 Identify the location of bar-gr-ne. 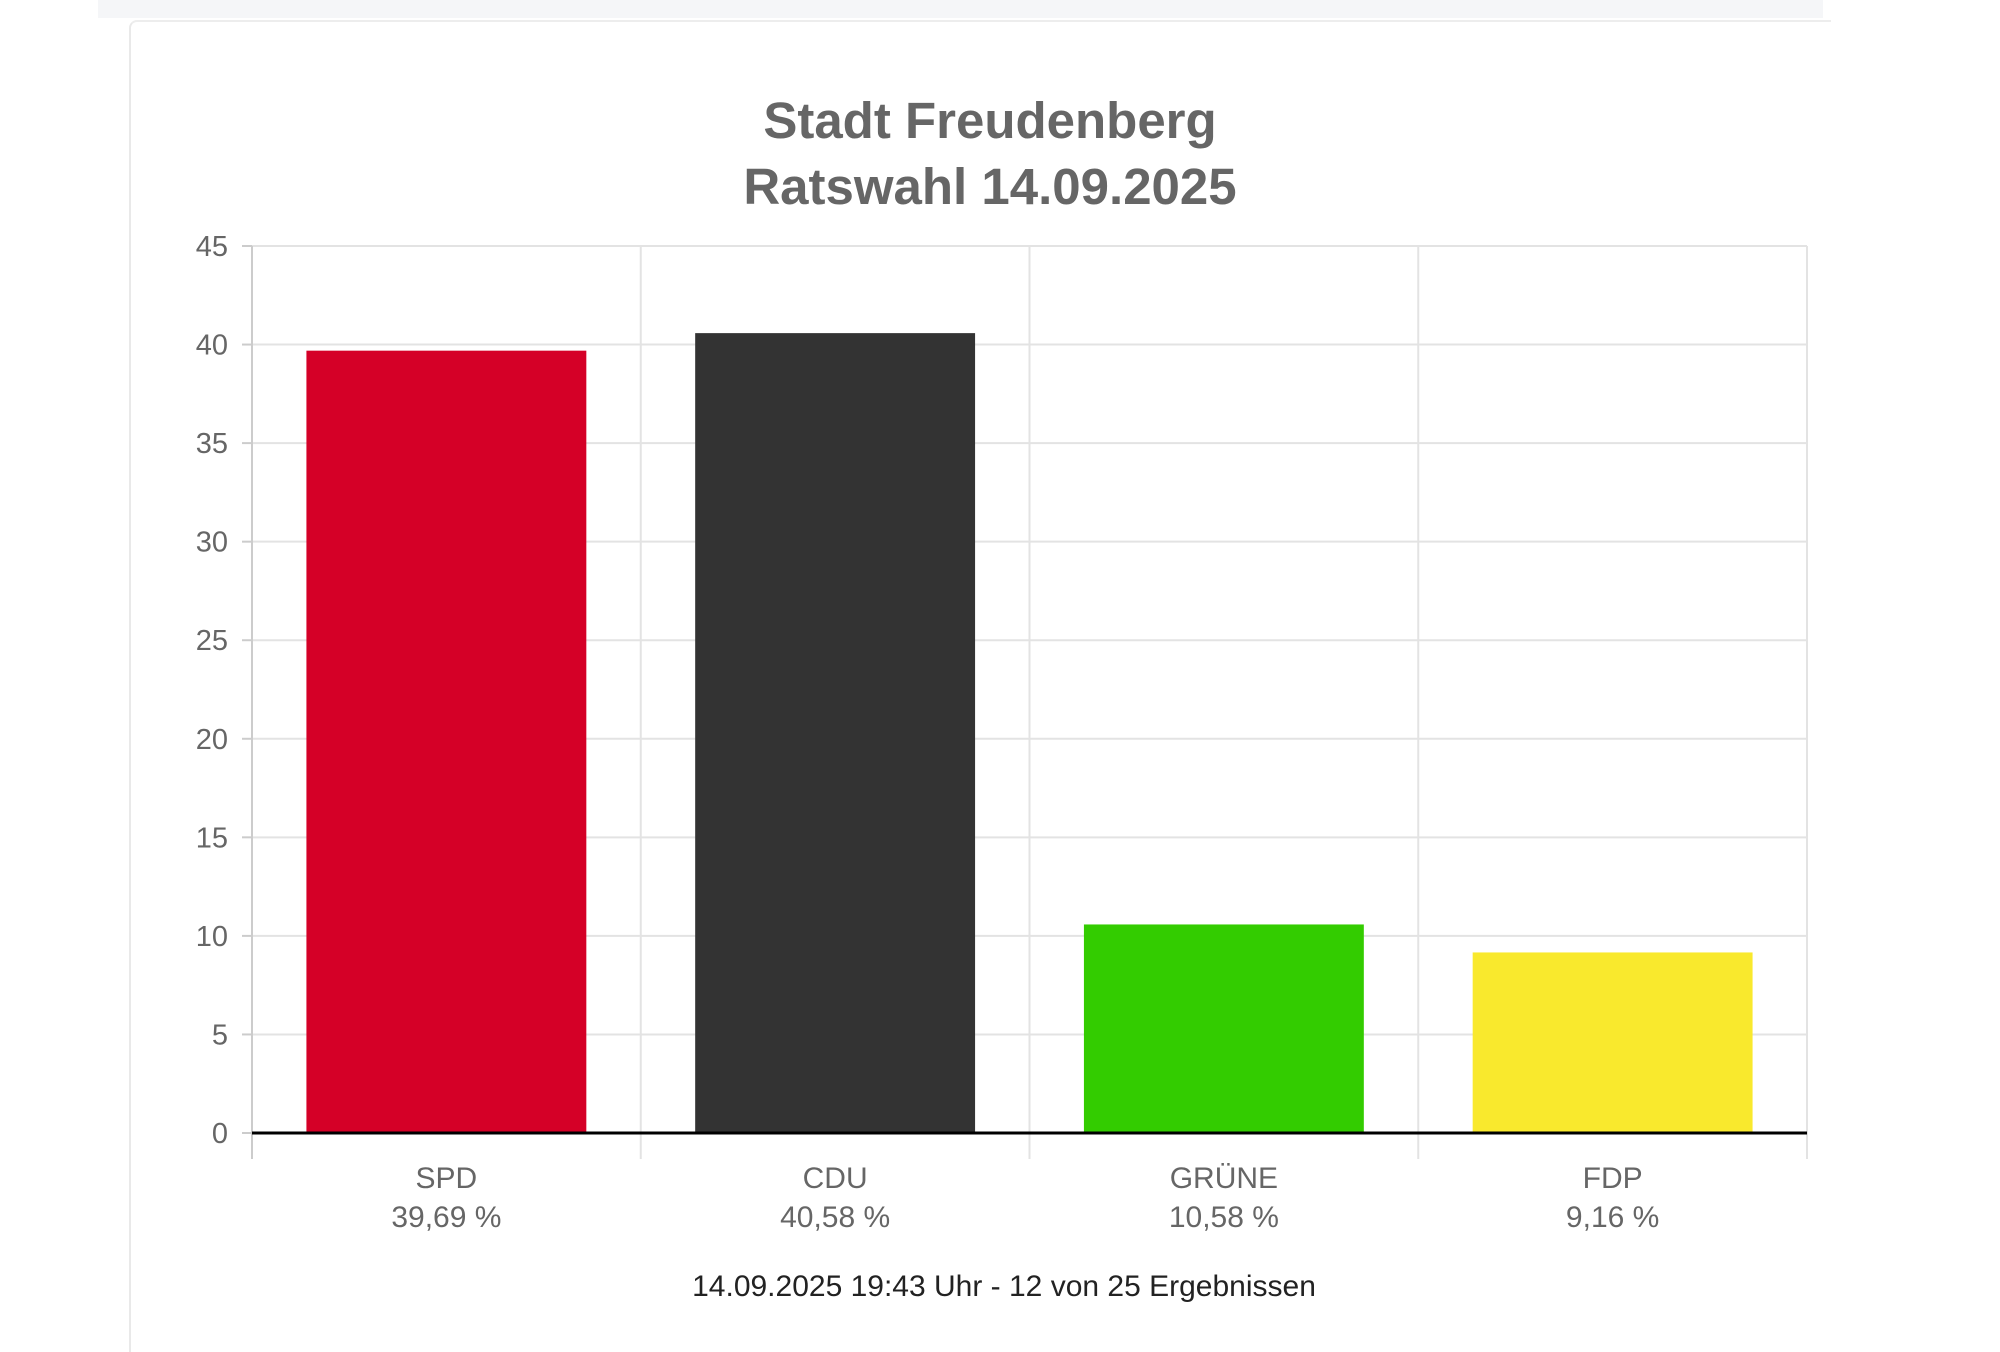
(1223, 1028).